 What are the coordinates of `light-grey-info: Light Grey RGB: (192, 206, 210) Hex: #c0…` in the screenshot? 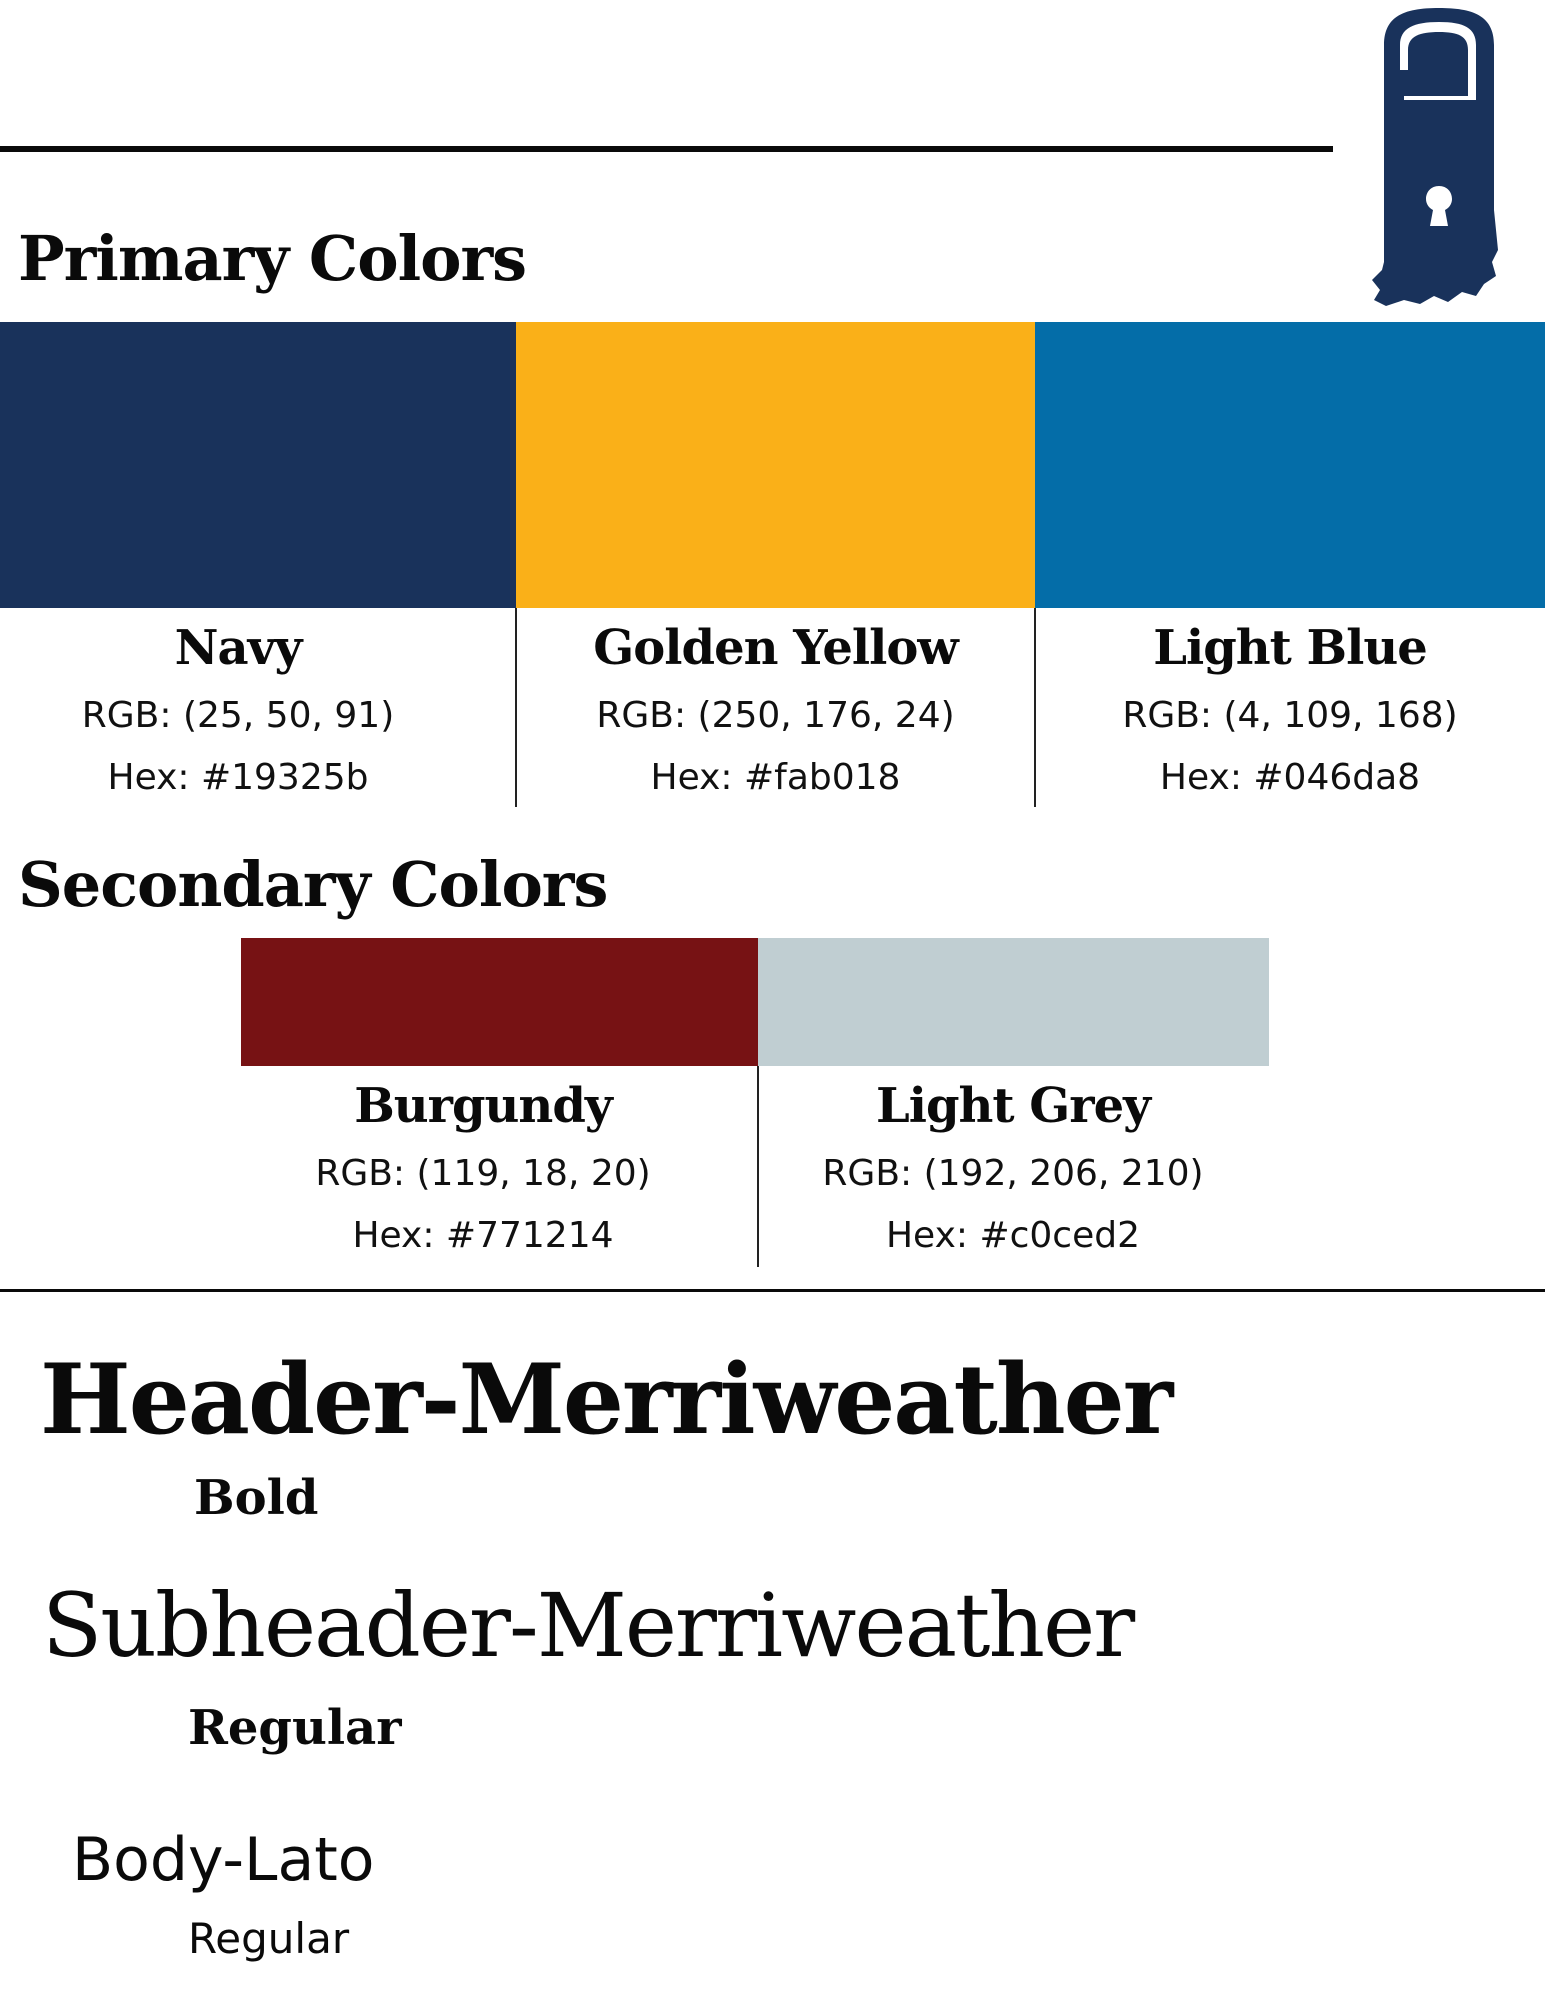 It's located at (1013, 1181).